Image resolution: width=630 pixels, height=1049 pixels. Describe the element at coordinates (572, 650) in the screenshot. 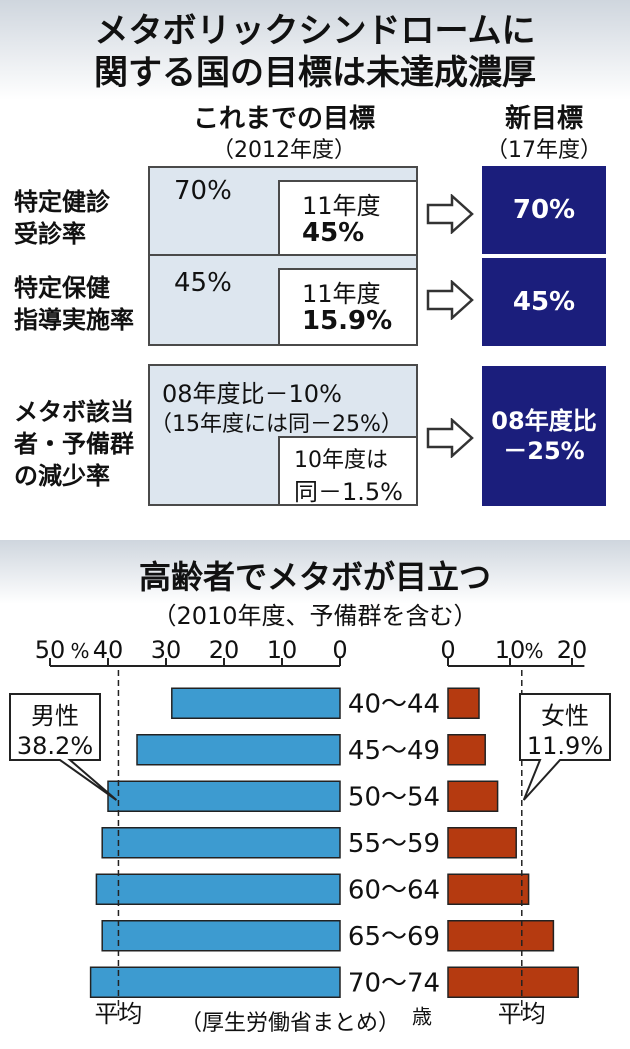

I see `female-tick-label: 20` at that location.